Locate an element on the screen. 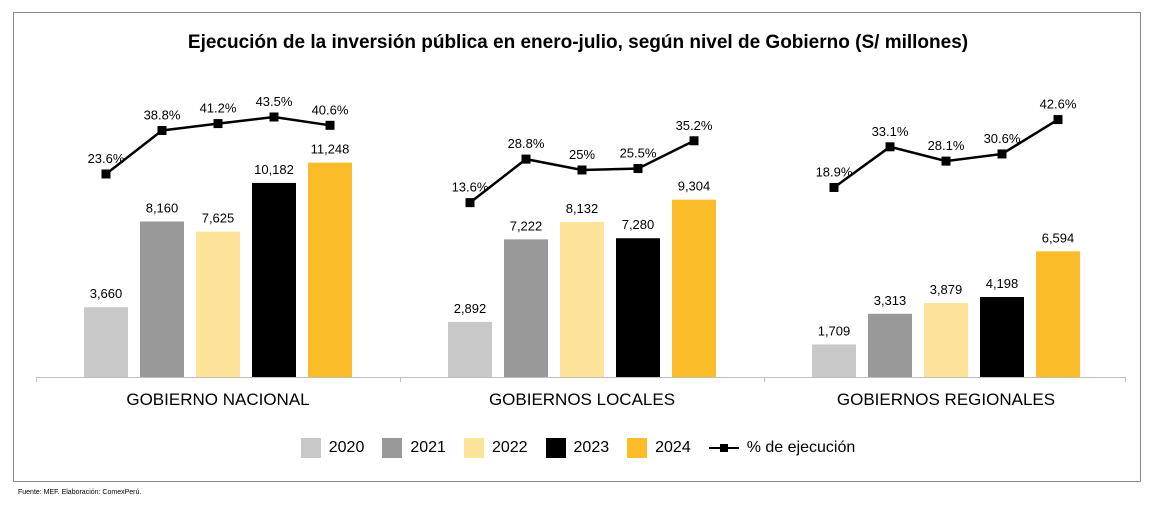  pct-data-label: 38.8% is located at coordinates (162, 114).